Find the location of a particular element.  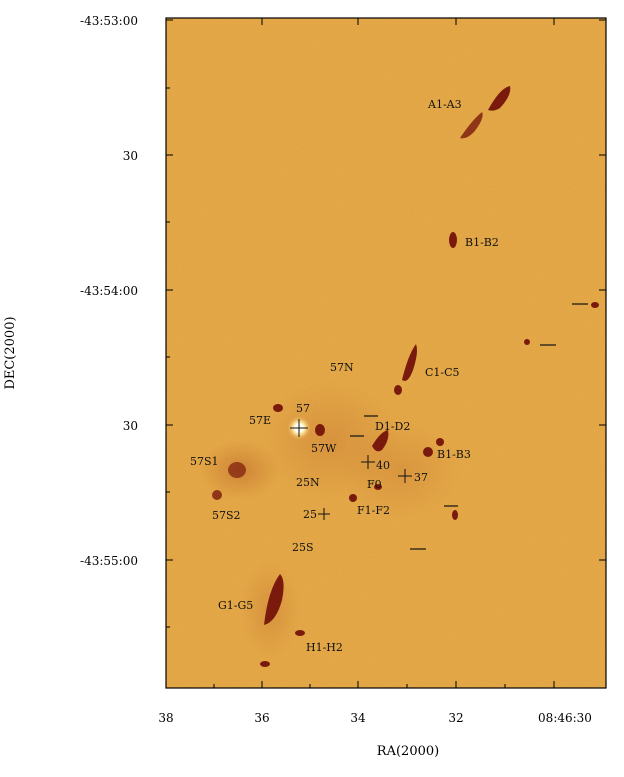

label-25s: 25S is located at coordinates (303, 547).